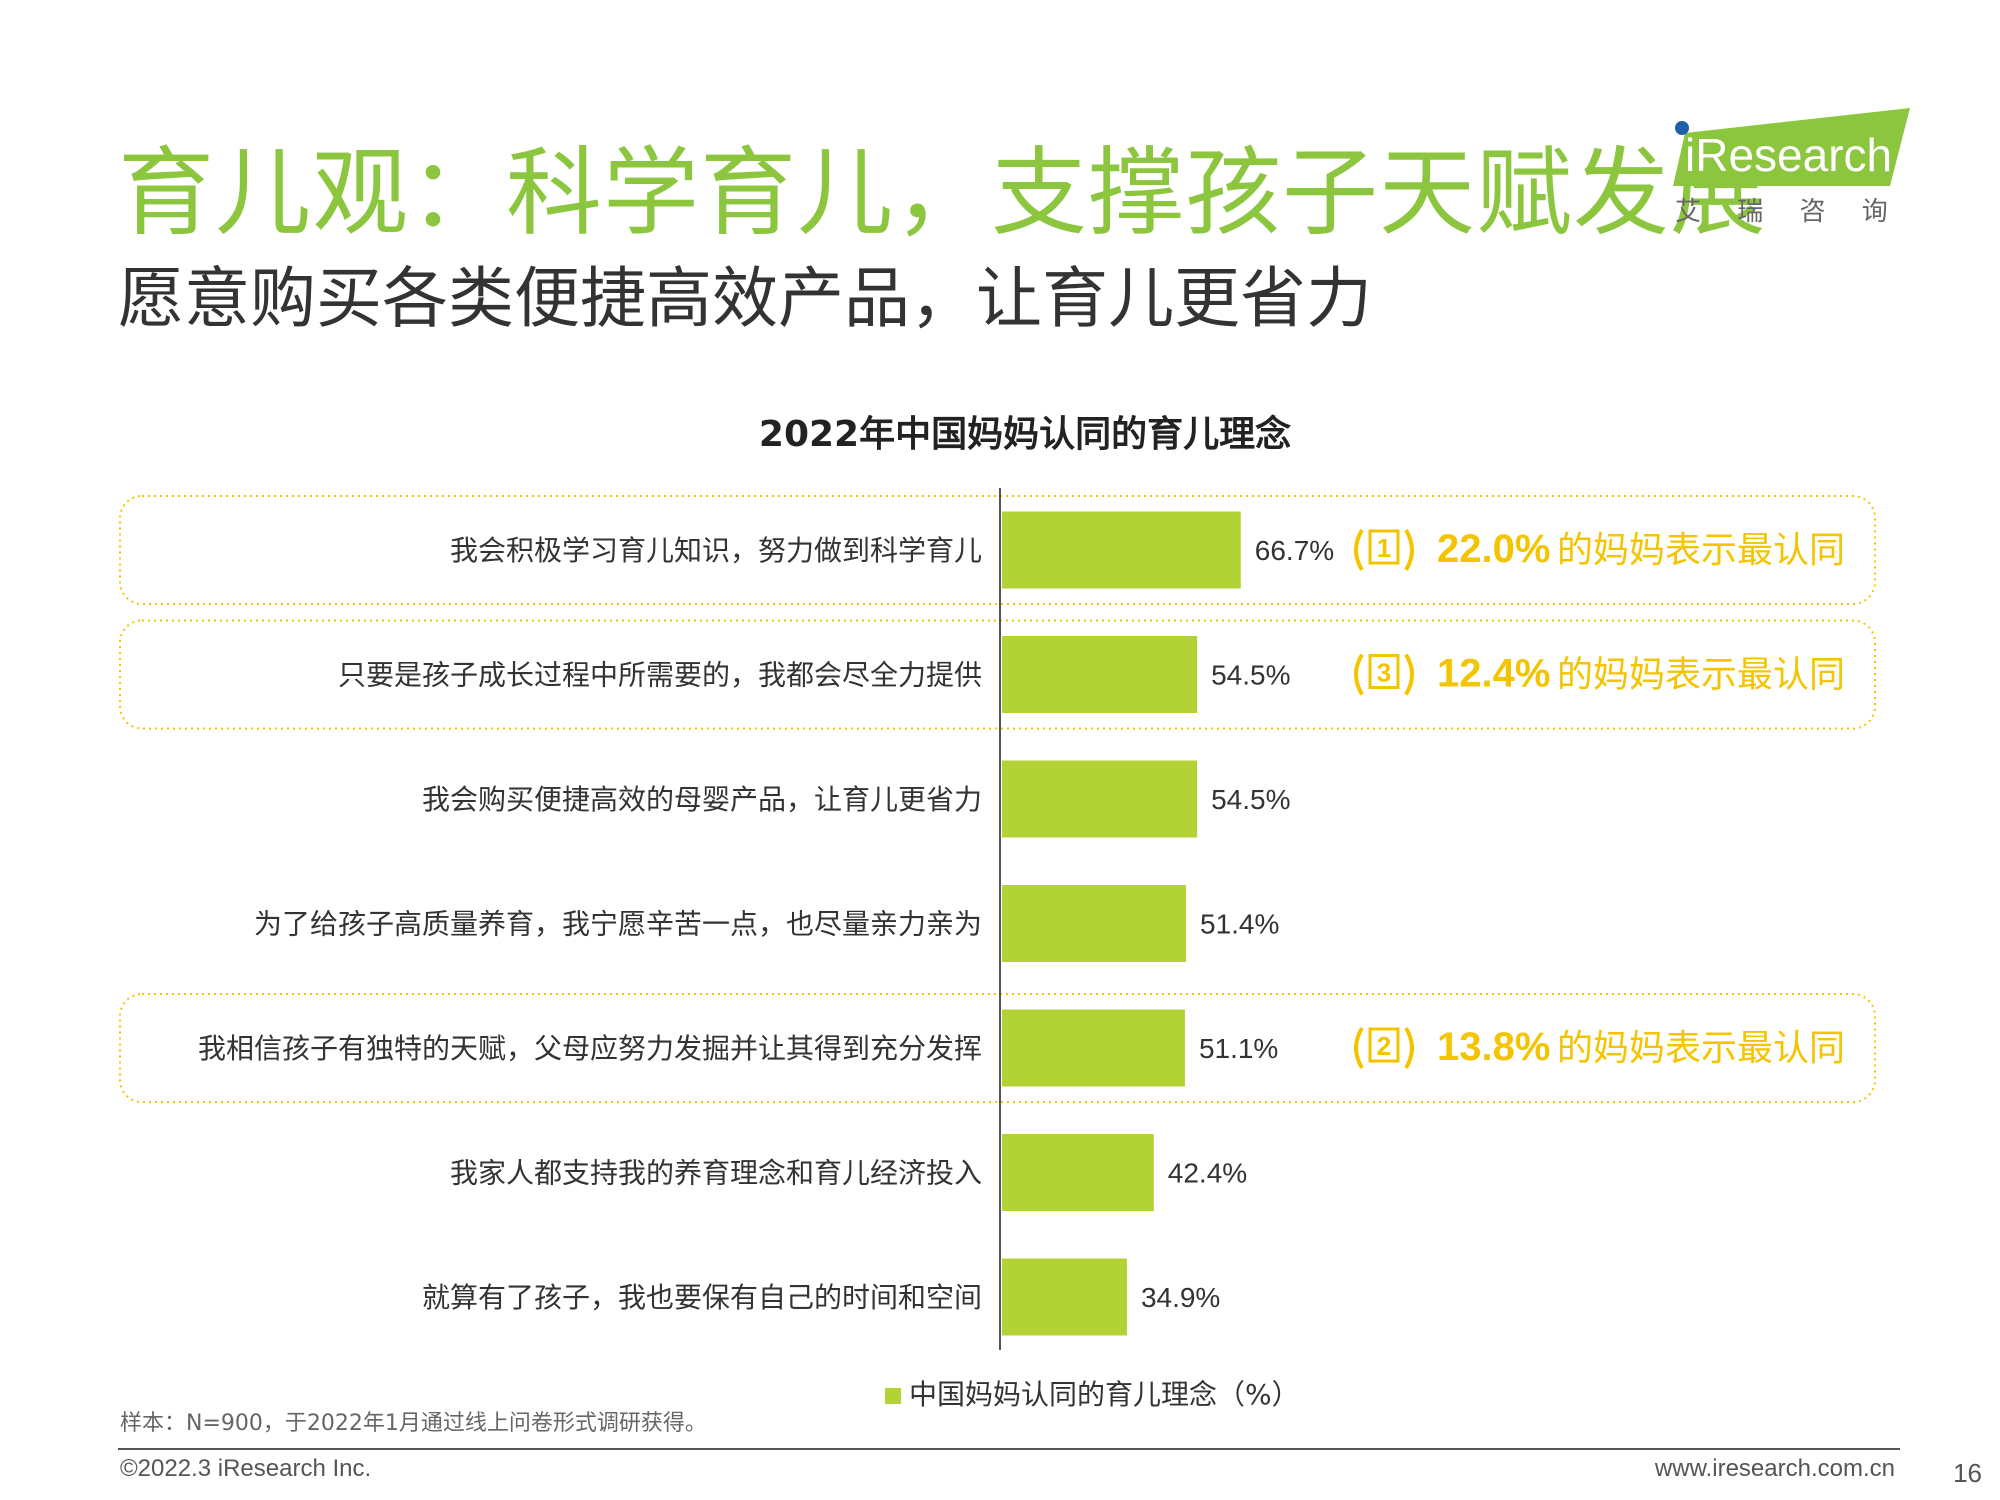 Image resolution: width=2000 pixels, height=1500 pixels. What do you see at coordinates (942, 193) in the screenshot?
I see `page-title: 育儿观：科学育儿，支撑孩子天赋发展` at bounding box center [942, 193].